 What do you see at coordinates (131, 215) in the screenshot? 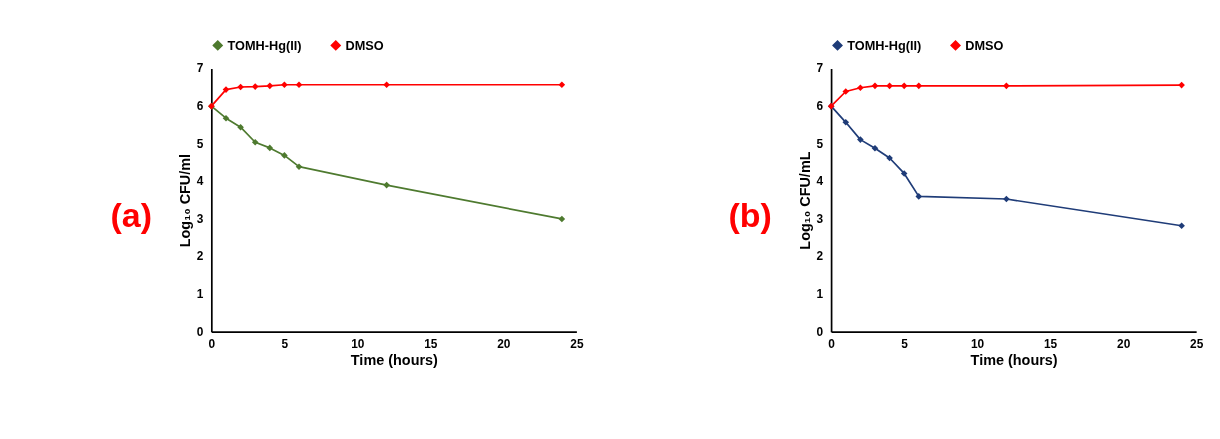
I see `text: (a)` at bounding box center [131, 215].